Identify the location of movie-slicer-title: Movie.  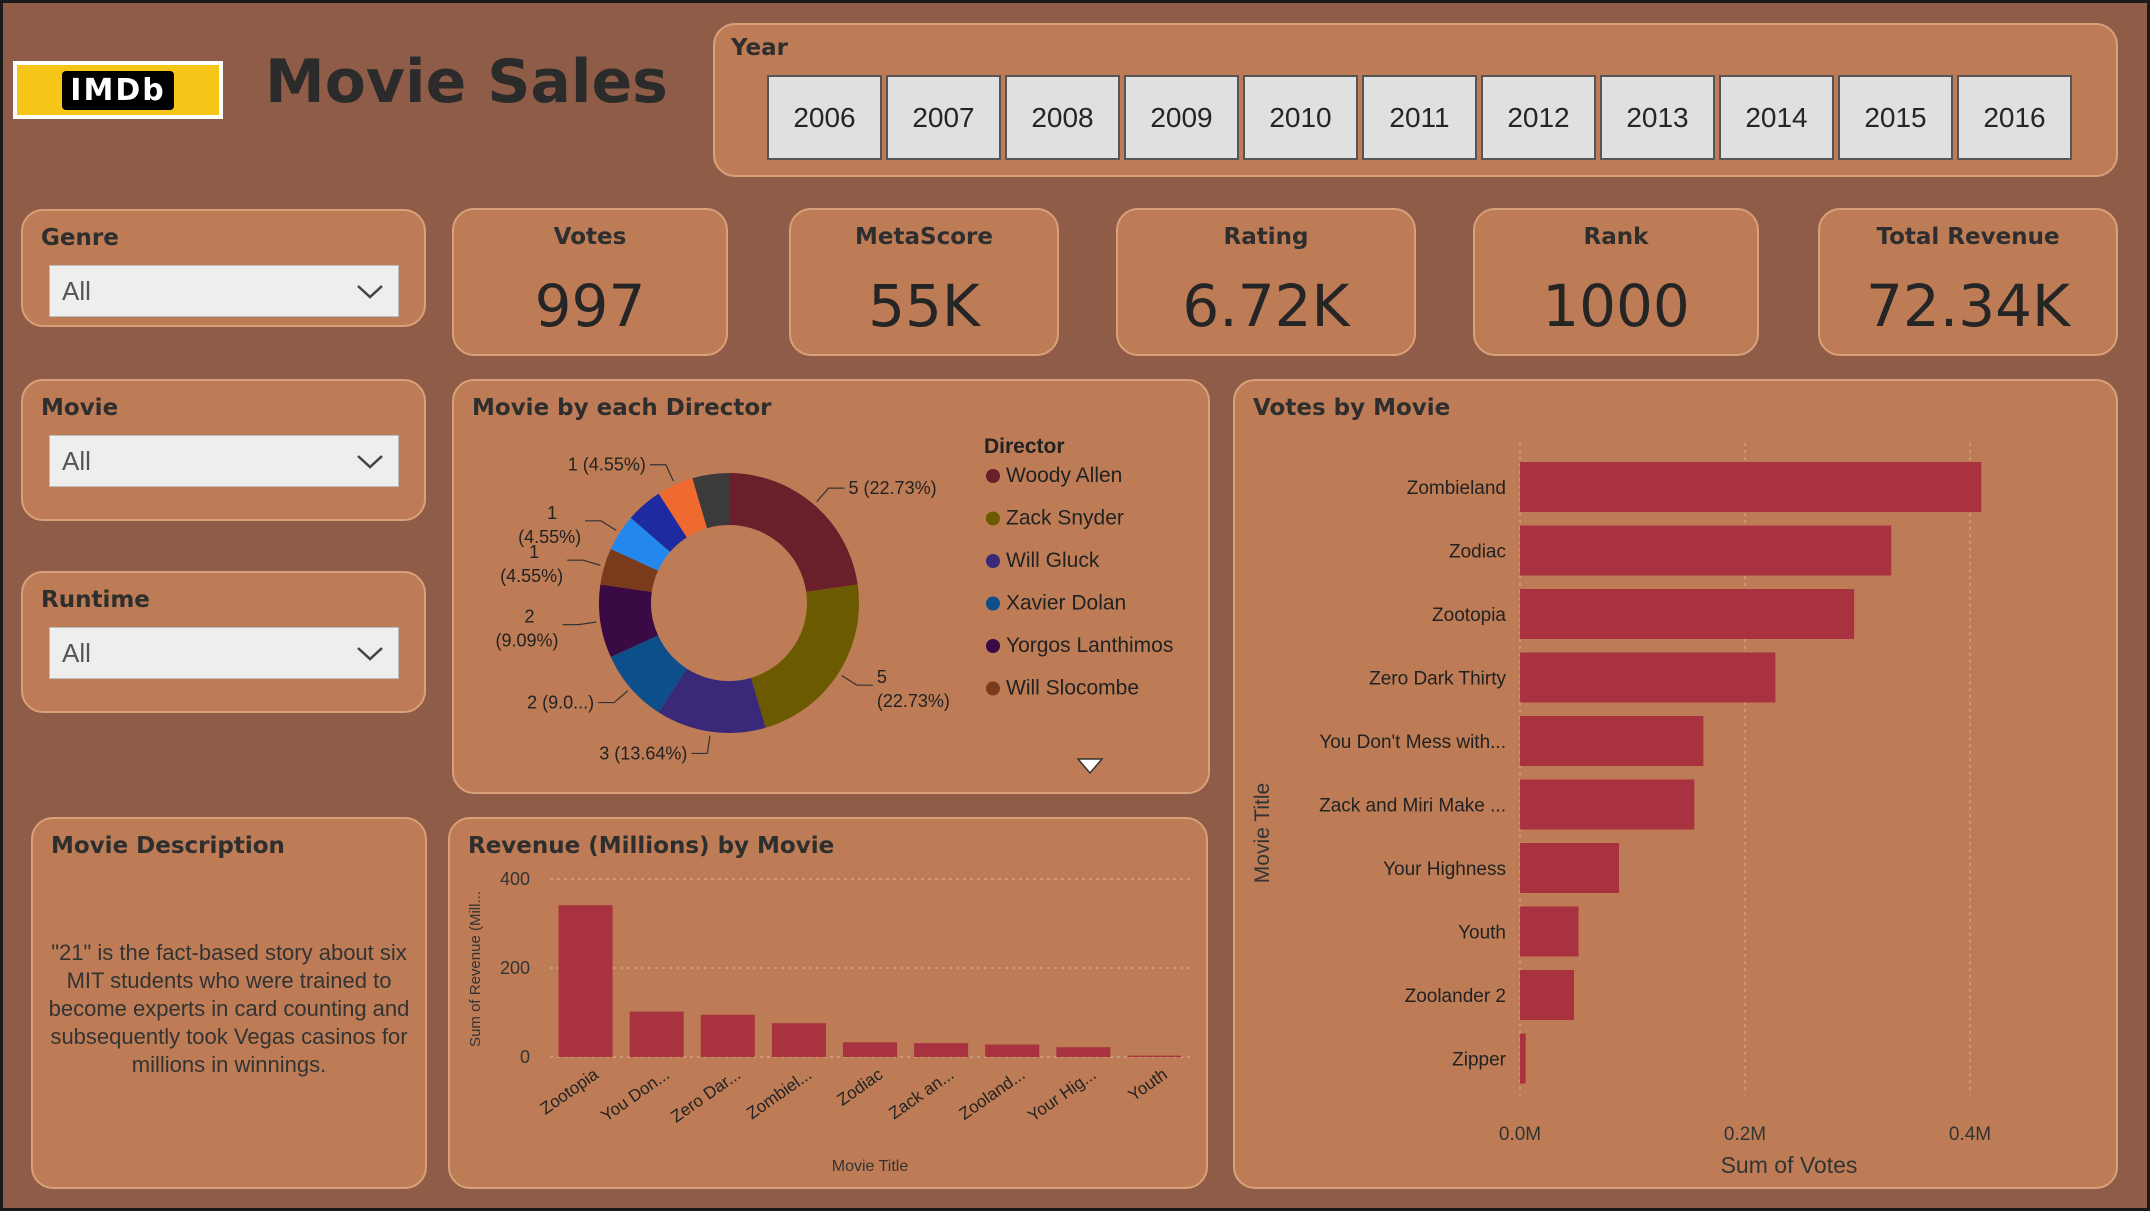
(80, 408).